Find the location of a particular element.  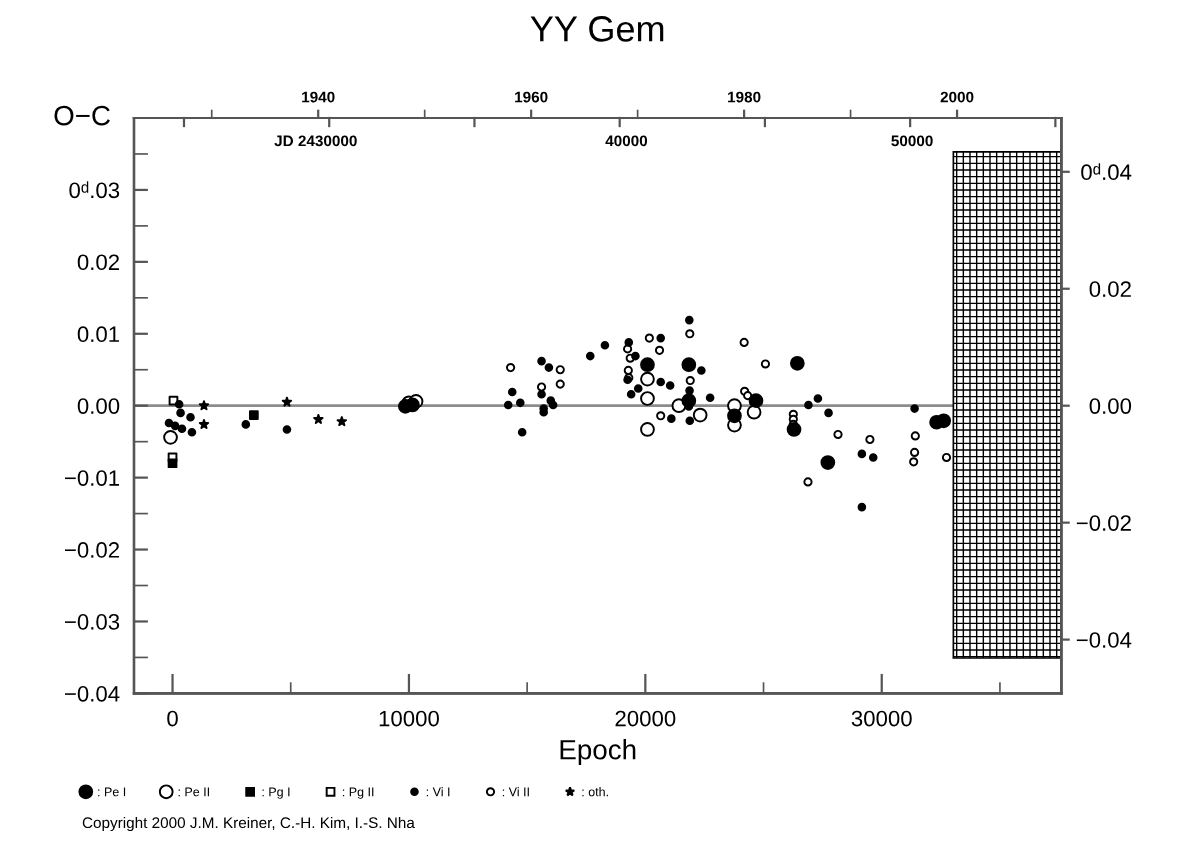

y-tick-label: 0.02 is located at coordinates (98, 262).